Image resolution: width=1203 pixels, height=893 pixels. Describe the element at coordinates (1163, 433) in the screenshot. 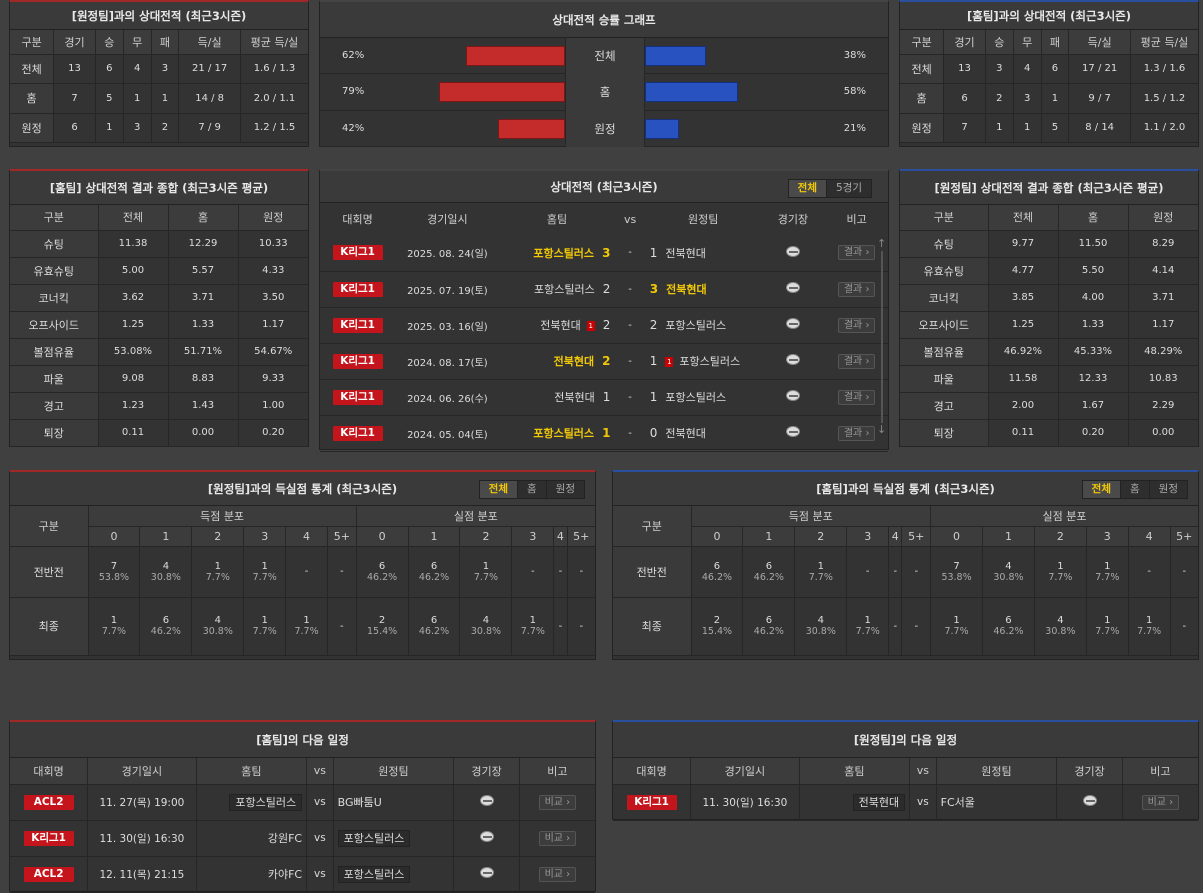

I see `cell-value: 0.00` at that location.